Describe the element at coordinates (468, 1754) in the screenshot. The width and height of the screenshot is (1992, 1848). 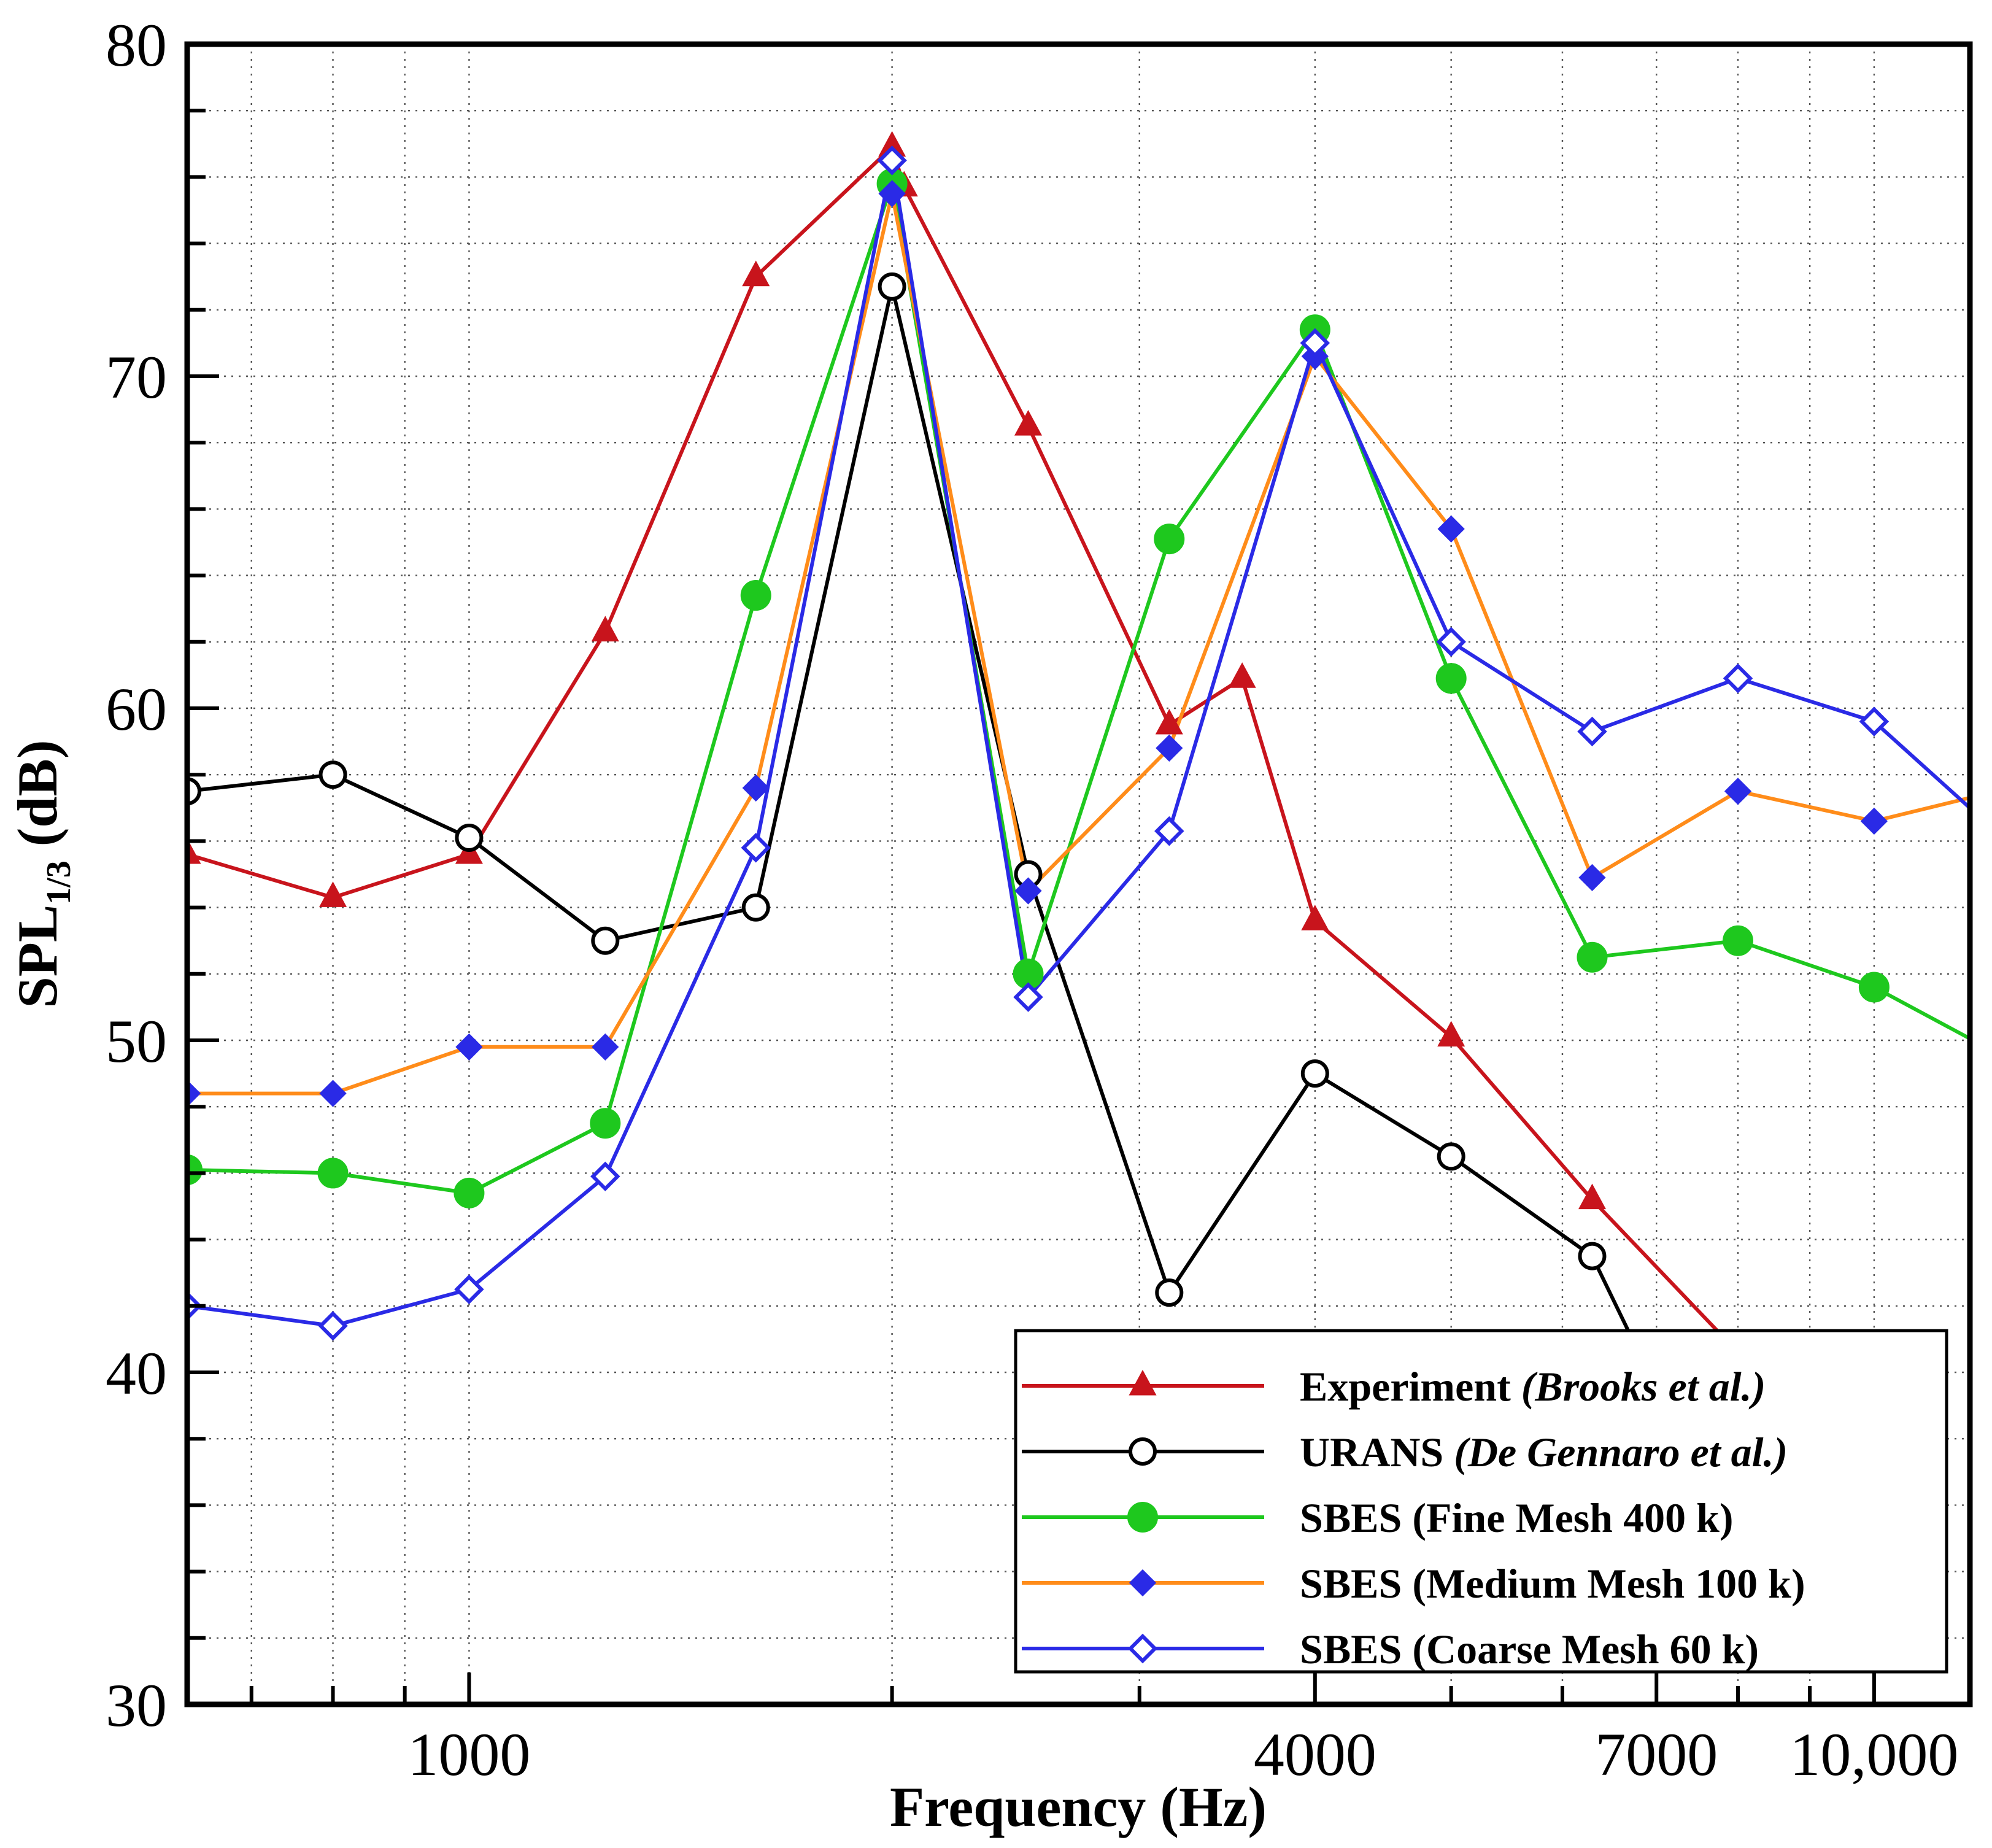
I see `x-tick-label: 1000` at that location.